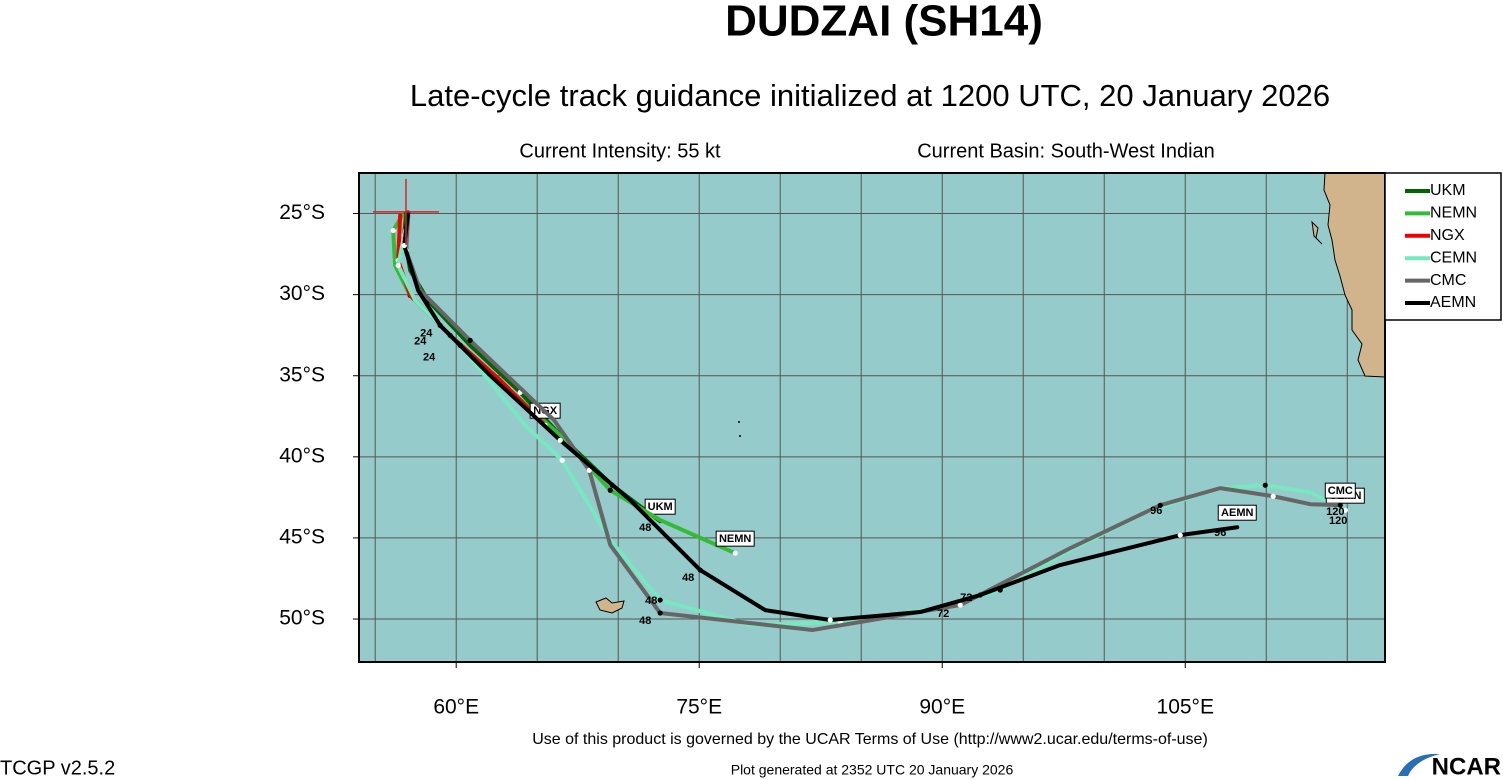 The image size is (1503, 780). Describe the element at coordinates (1419, 764) in the screenshot. I see `logo-mark` at that location.